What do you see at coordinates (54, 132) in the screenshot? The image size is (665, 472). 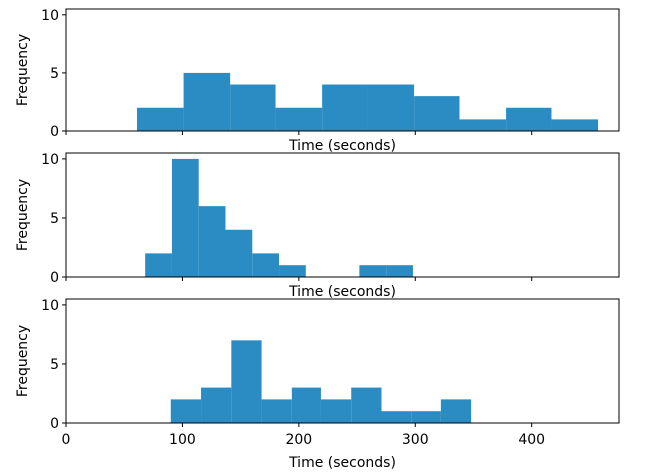 I see `y-tick-label-1-1: 0` at bounding box center [54, 132].